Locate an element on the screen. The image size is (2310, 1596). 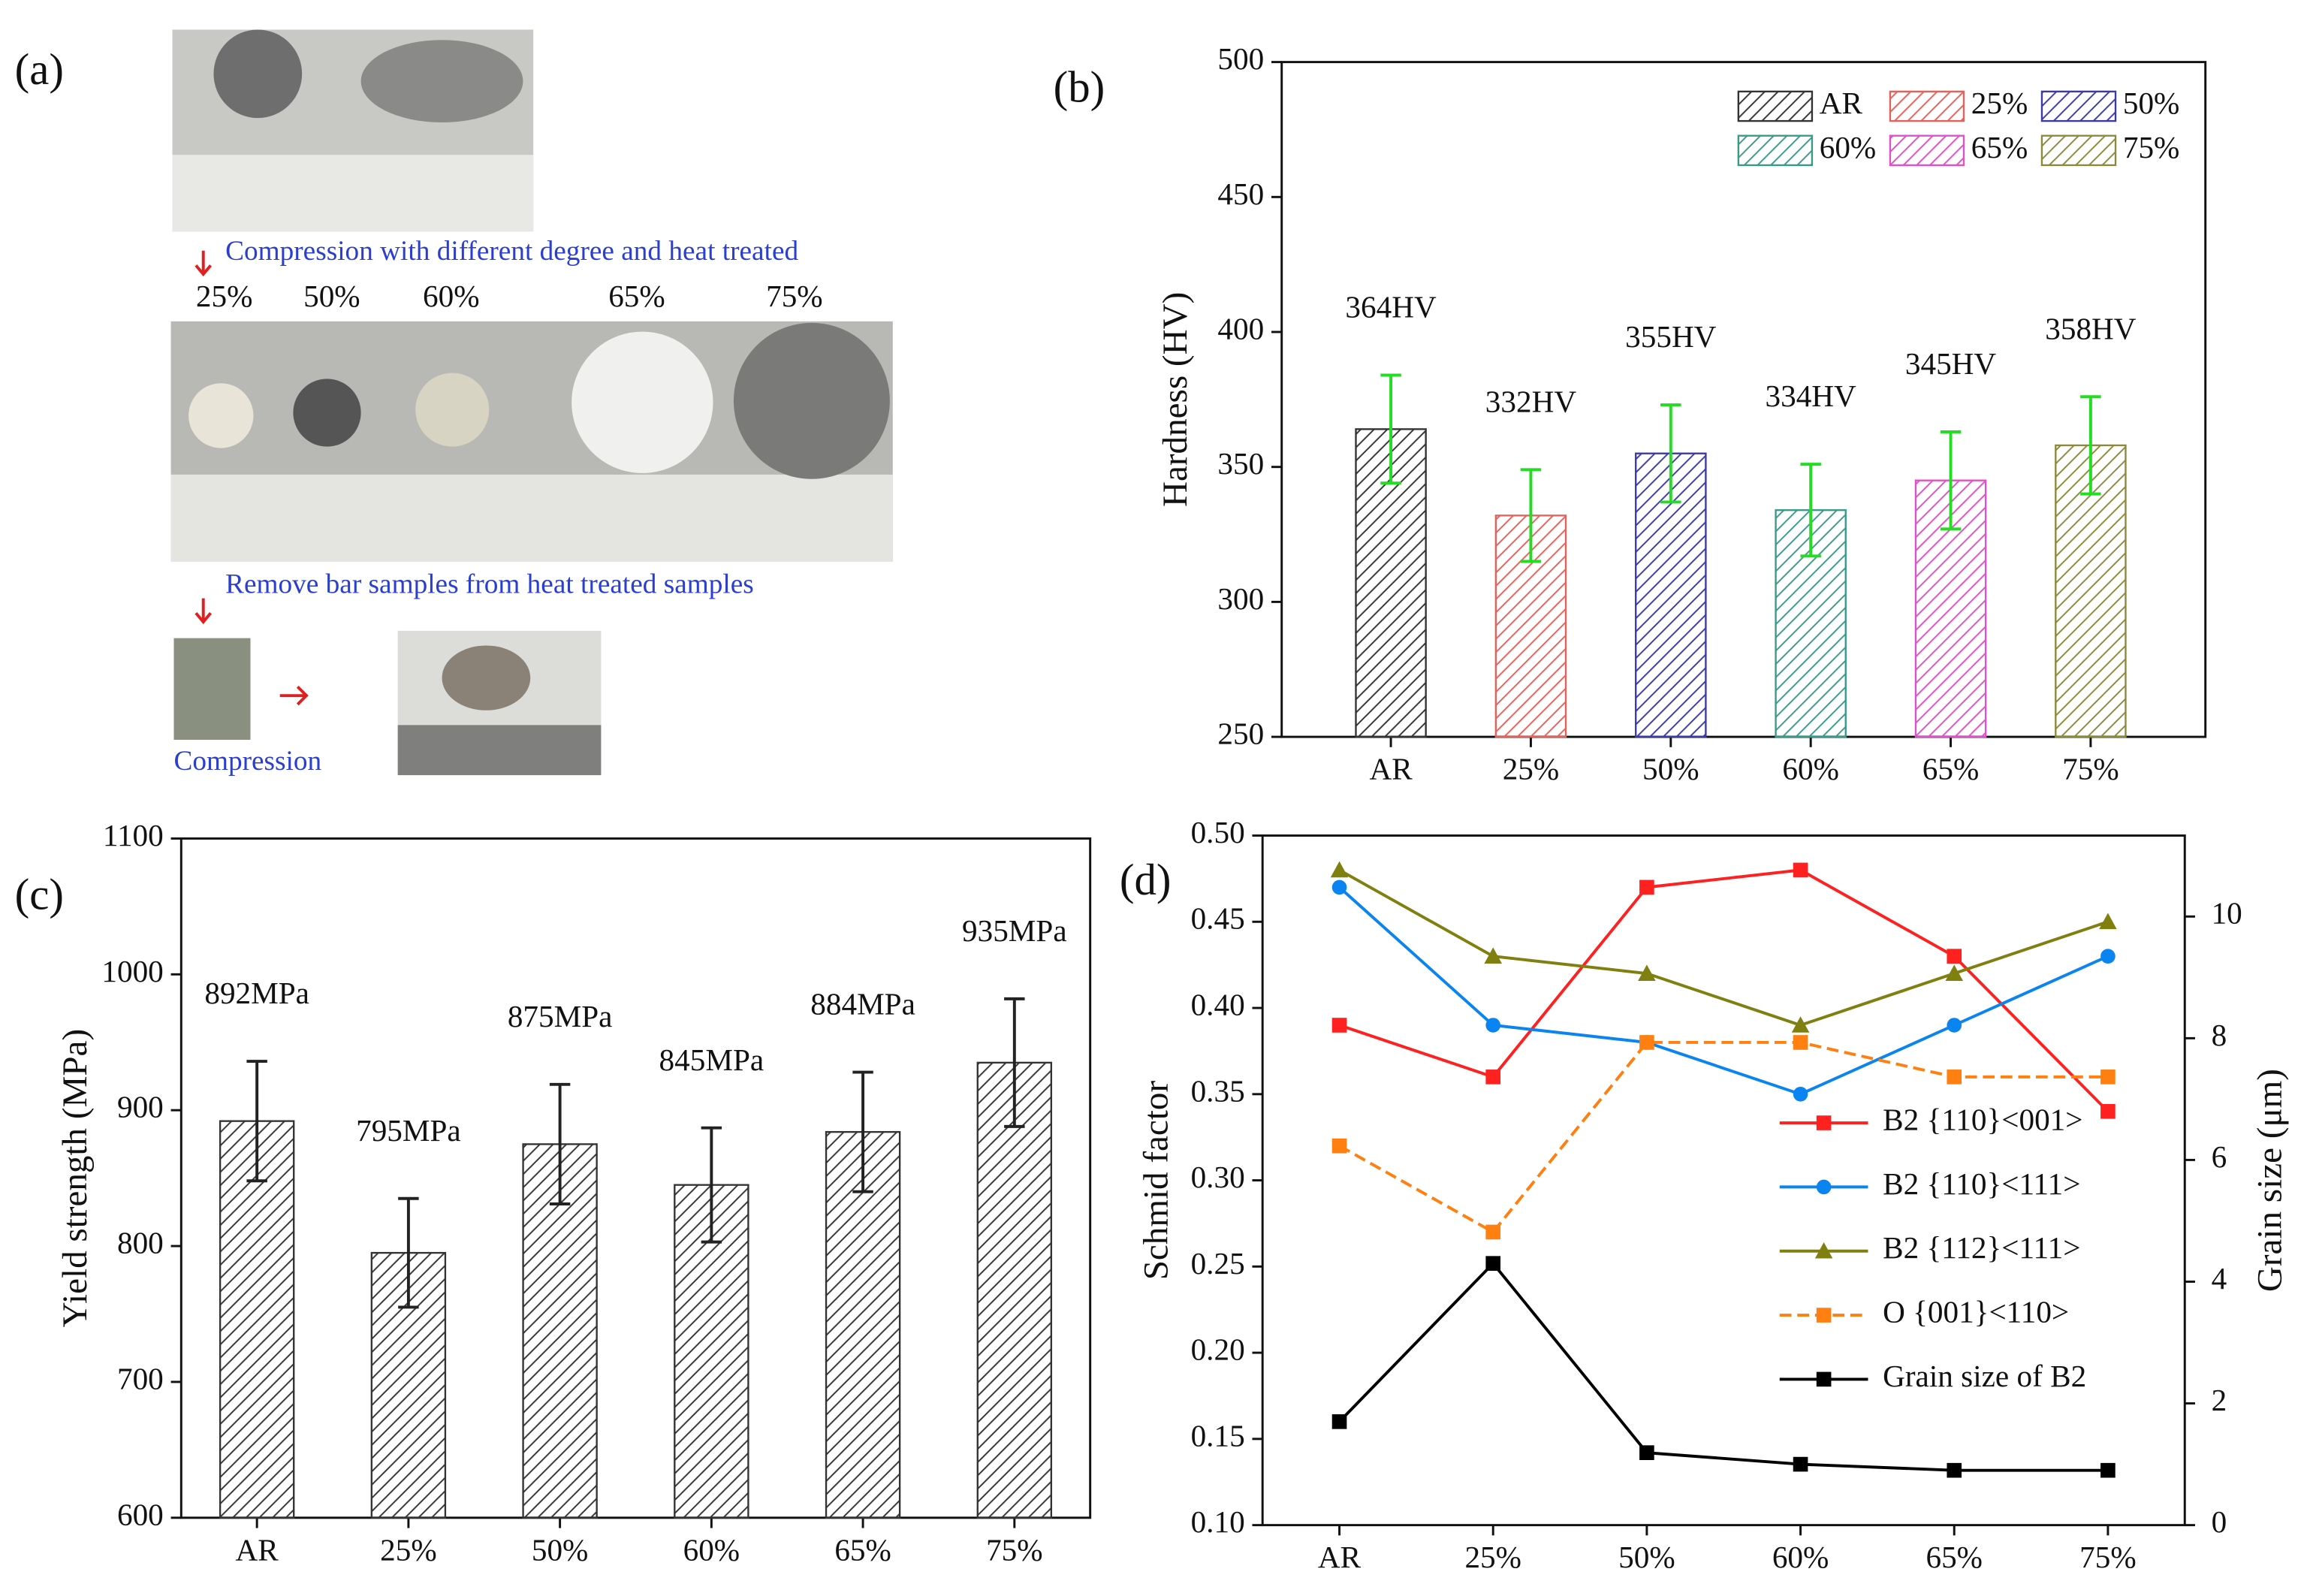
y-tick-label: 0.45 is located at coordinates (1218, 918).